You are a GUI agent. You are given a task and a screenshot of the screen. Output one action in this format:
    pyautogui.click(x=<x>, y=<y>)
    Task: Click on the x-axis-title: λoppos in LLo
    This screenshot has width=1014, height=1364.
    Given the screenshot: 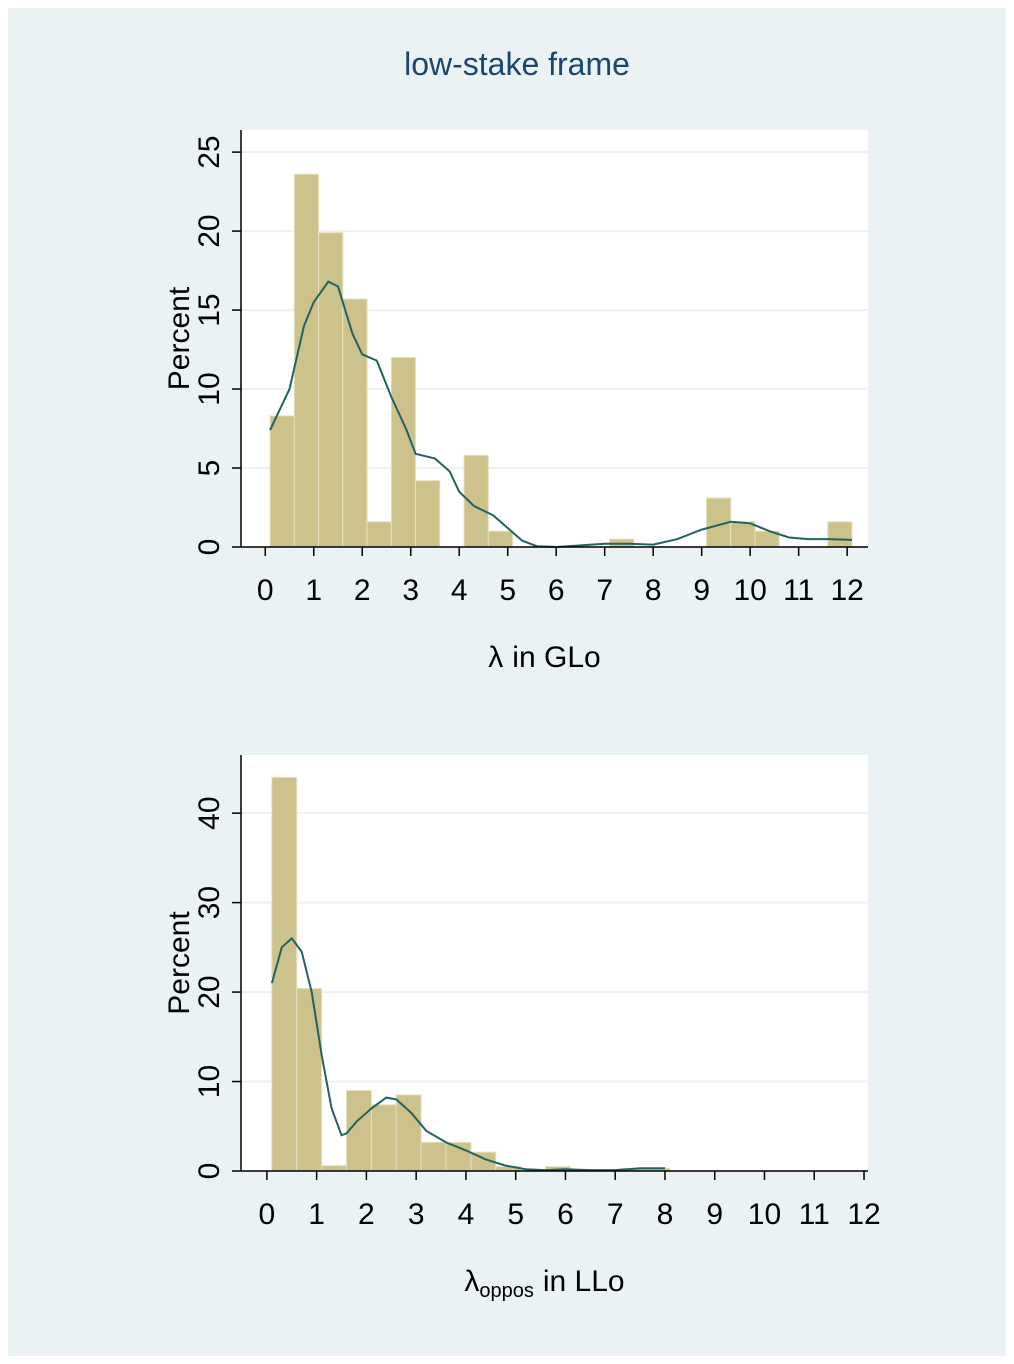 What is the action you would take?
    pyautogui.click(x=544, y=1283)
    